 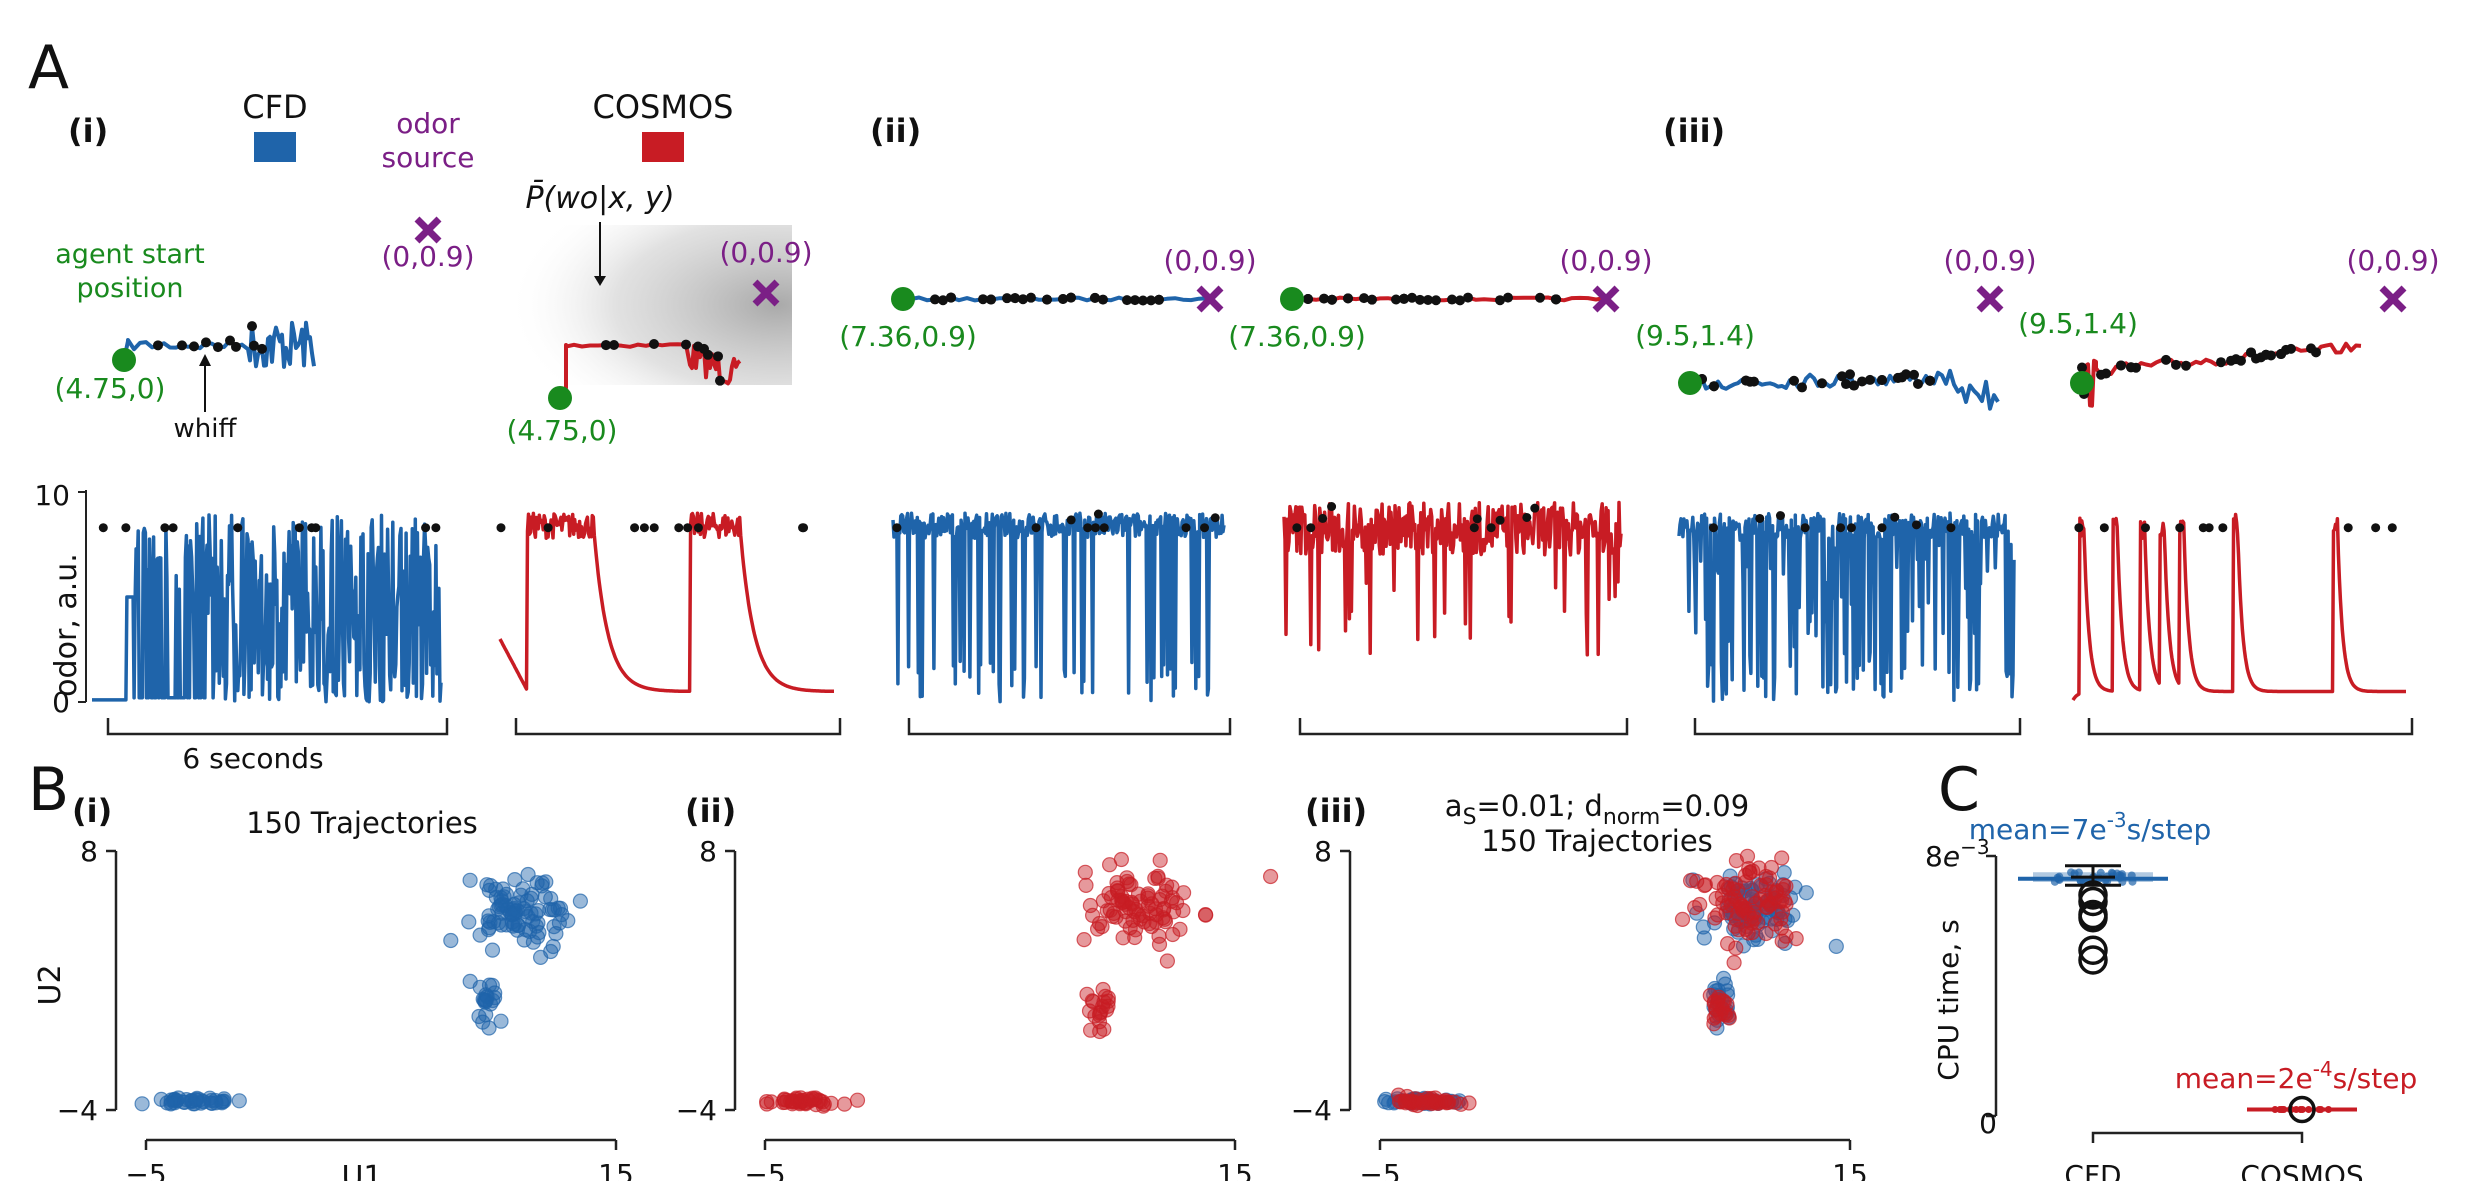 I want to click on cosmos-point, so click(x=2282, y=1109).